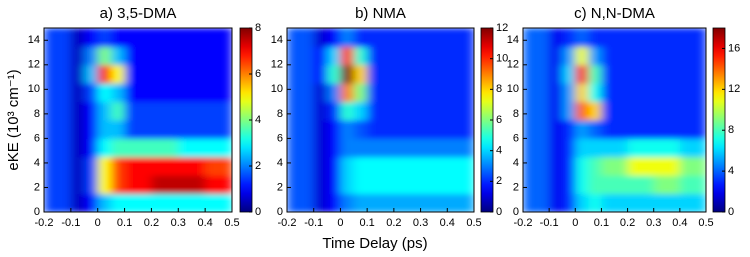  I want to click on x-tick-label: 0.2, so click(393, 223).